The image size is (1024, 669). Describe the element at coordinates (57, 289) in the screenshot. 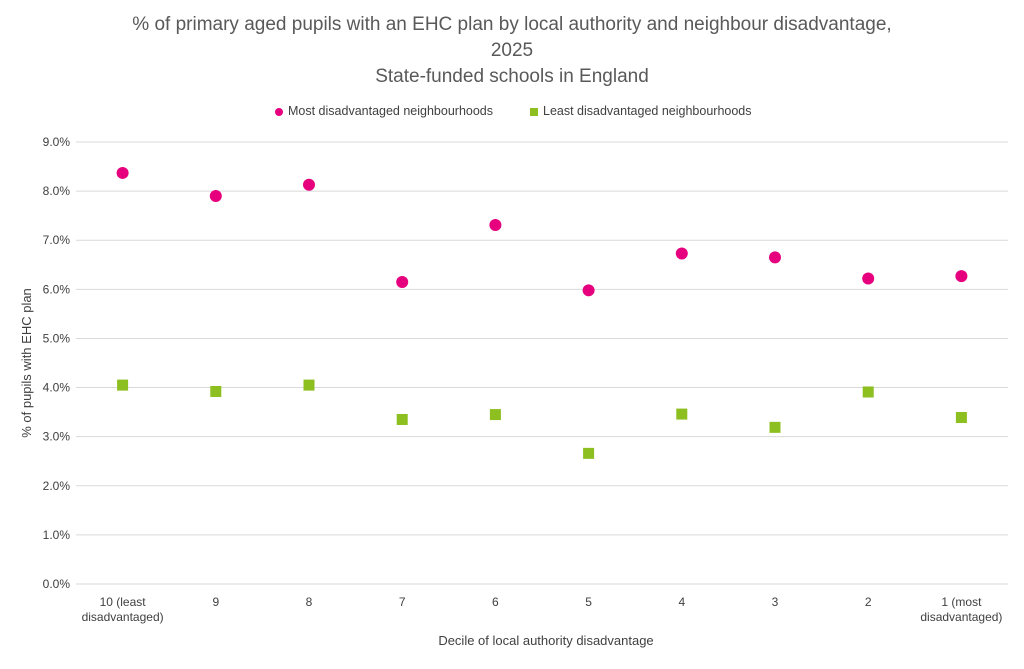

I see `y-tick-label: 6.0%` at that location.